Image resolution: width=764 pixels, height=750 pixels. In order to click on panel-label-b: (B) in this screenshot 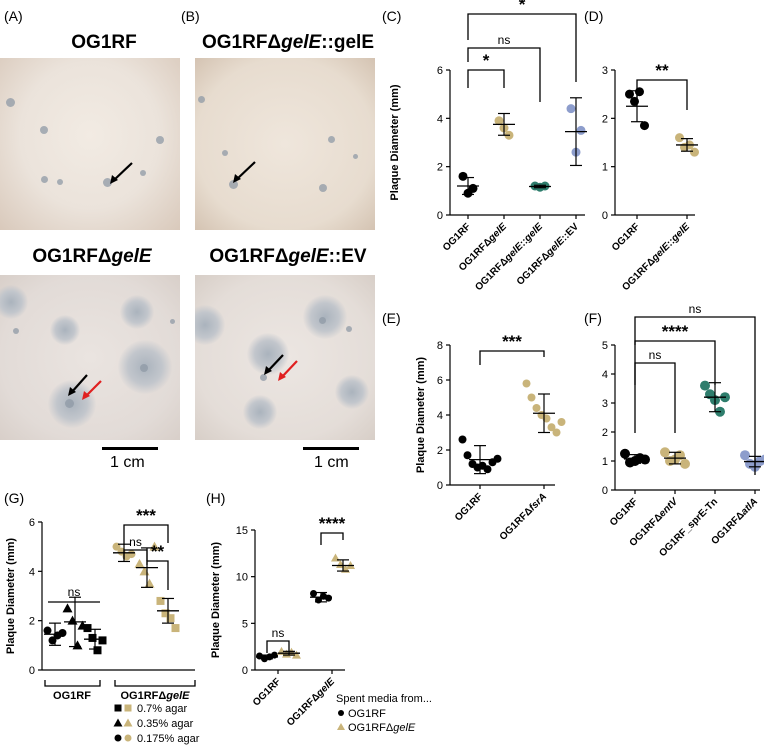, I will do `click(190, 16)`.